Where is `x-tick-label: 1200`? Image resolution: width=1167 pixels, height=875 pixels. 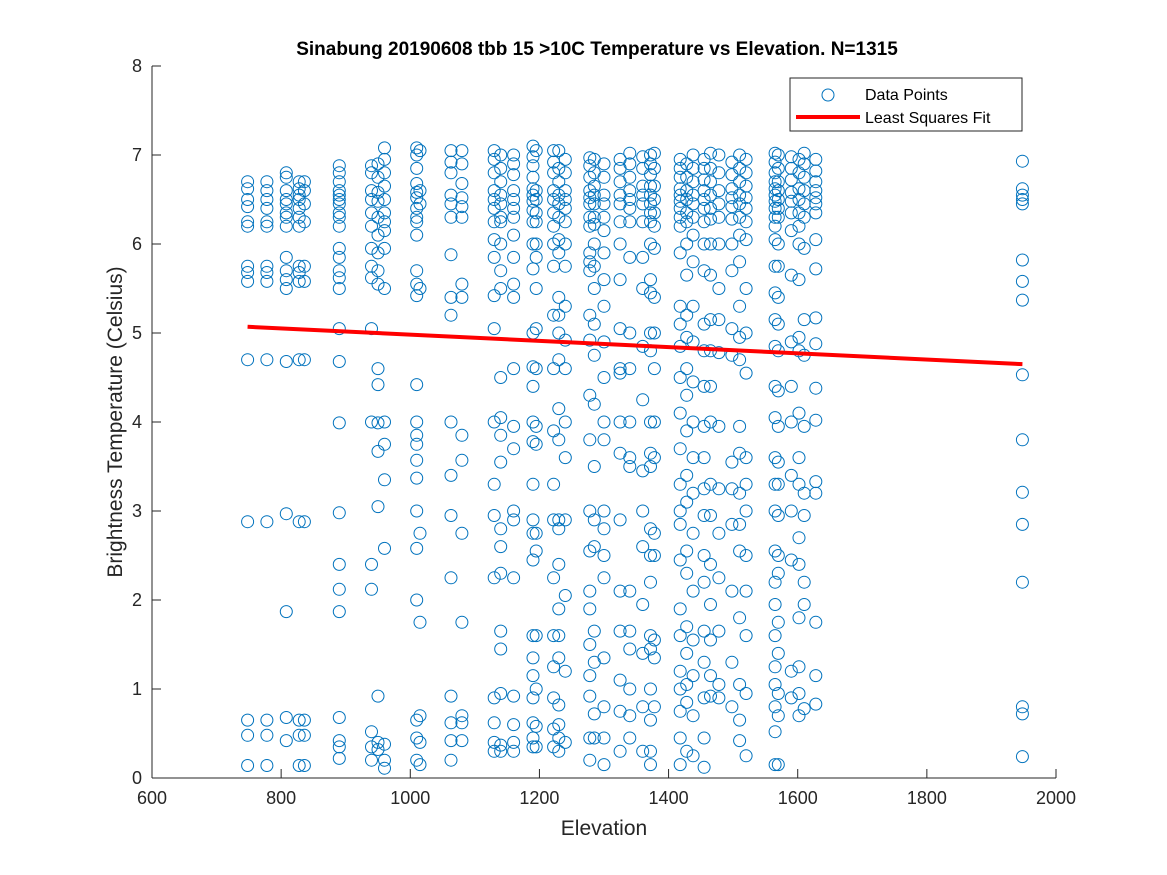
x-tick-label: 1200 is located at coordinates (539, 798).